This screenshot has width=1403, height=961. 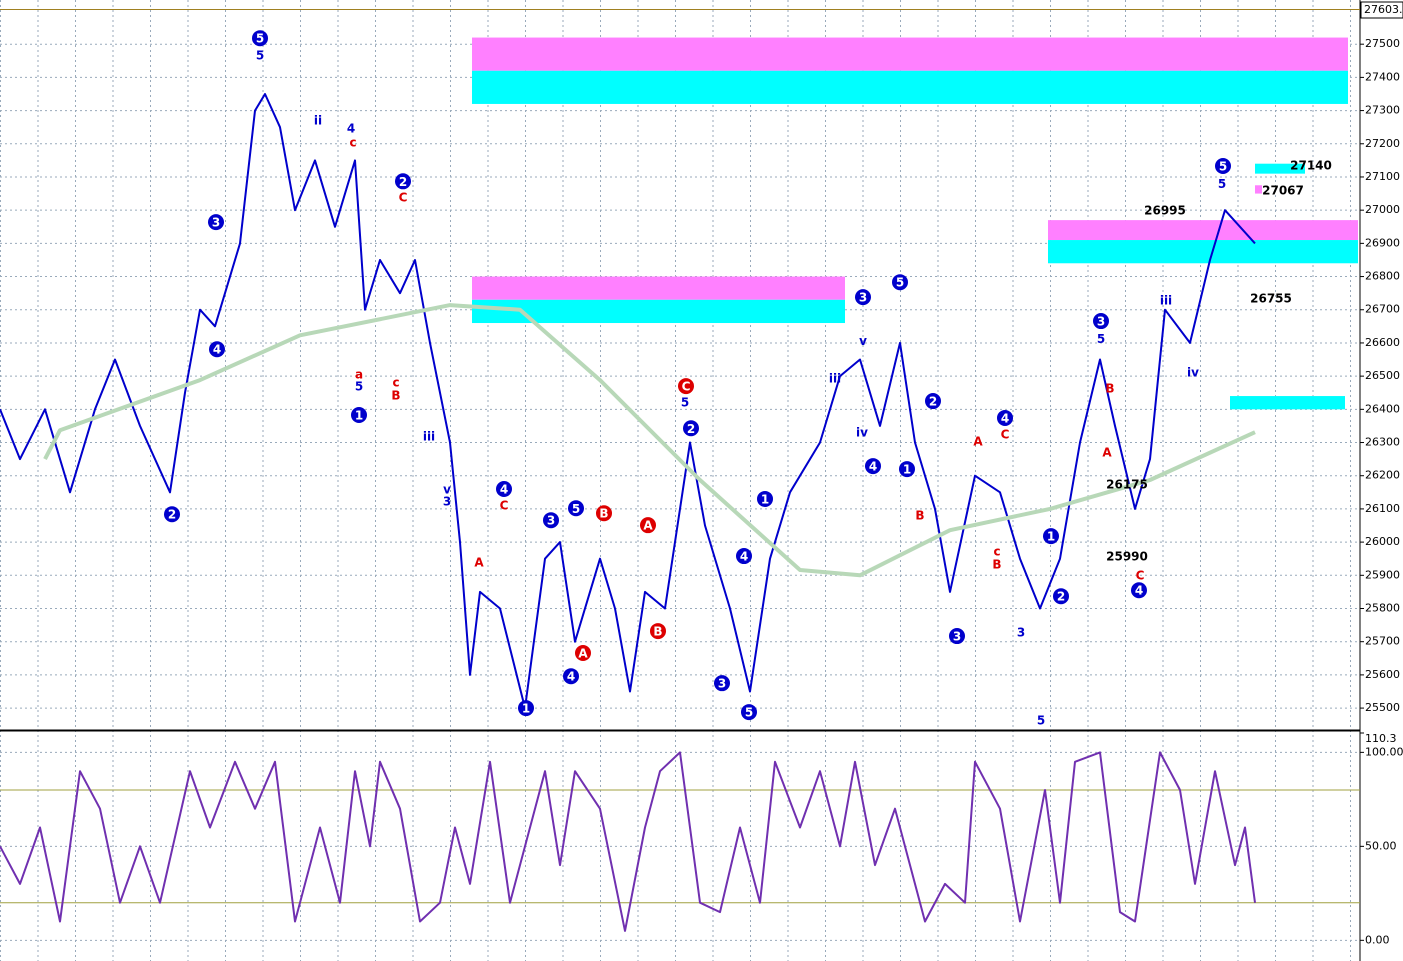 I want to click on y-tick-label: 26400, so click(x=1382, y=408).